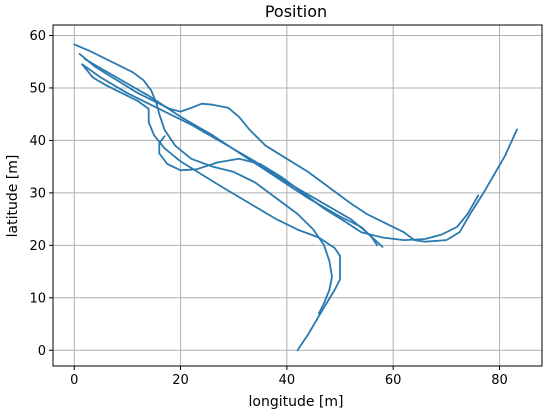 This screenshot has width=550, height=412. Describe the element at coordinates (296, 11) in the screenshot. I see `chart-title: Position` at that location.